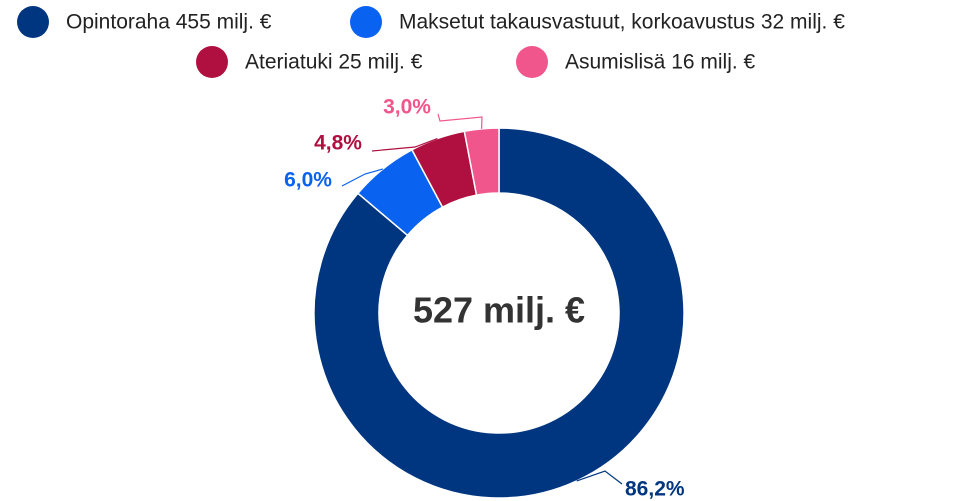  I want to click on legend-label: Ateriatuki 25 milj. €, so click(334, 62).